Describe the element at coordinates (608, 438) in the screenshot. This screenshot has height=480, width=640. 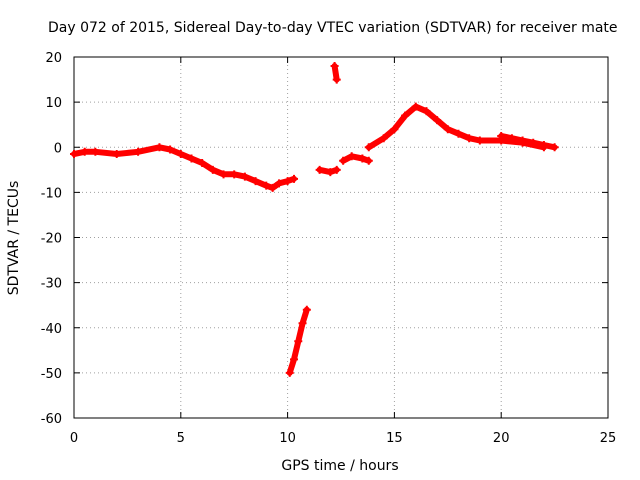
I see `x-tick-label: 25` at that location.